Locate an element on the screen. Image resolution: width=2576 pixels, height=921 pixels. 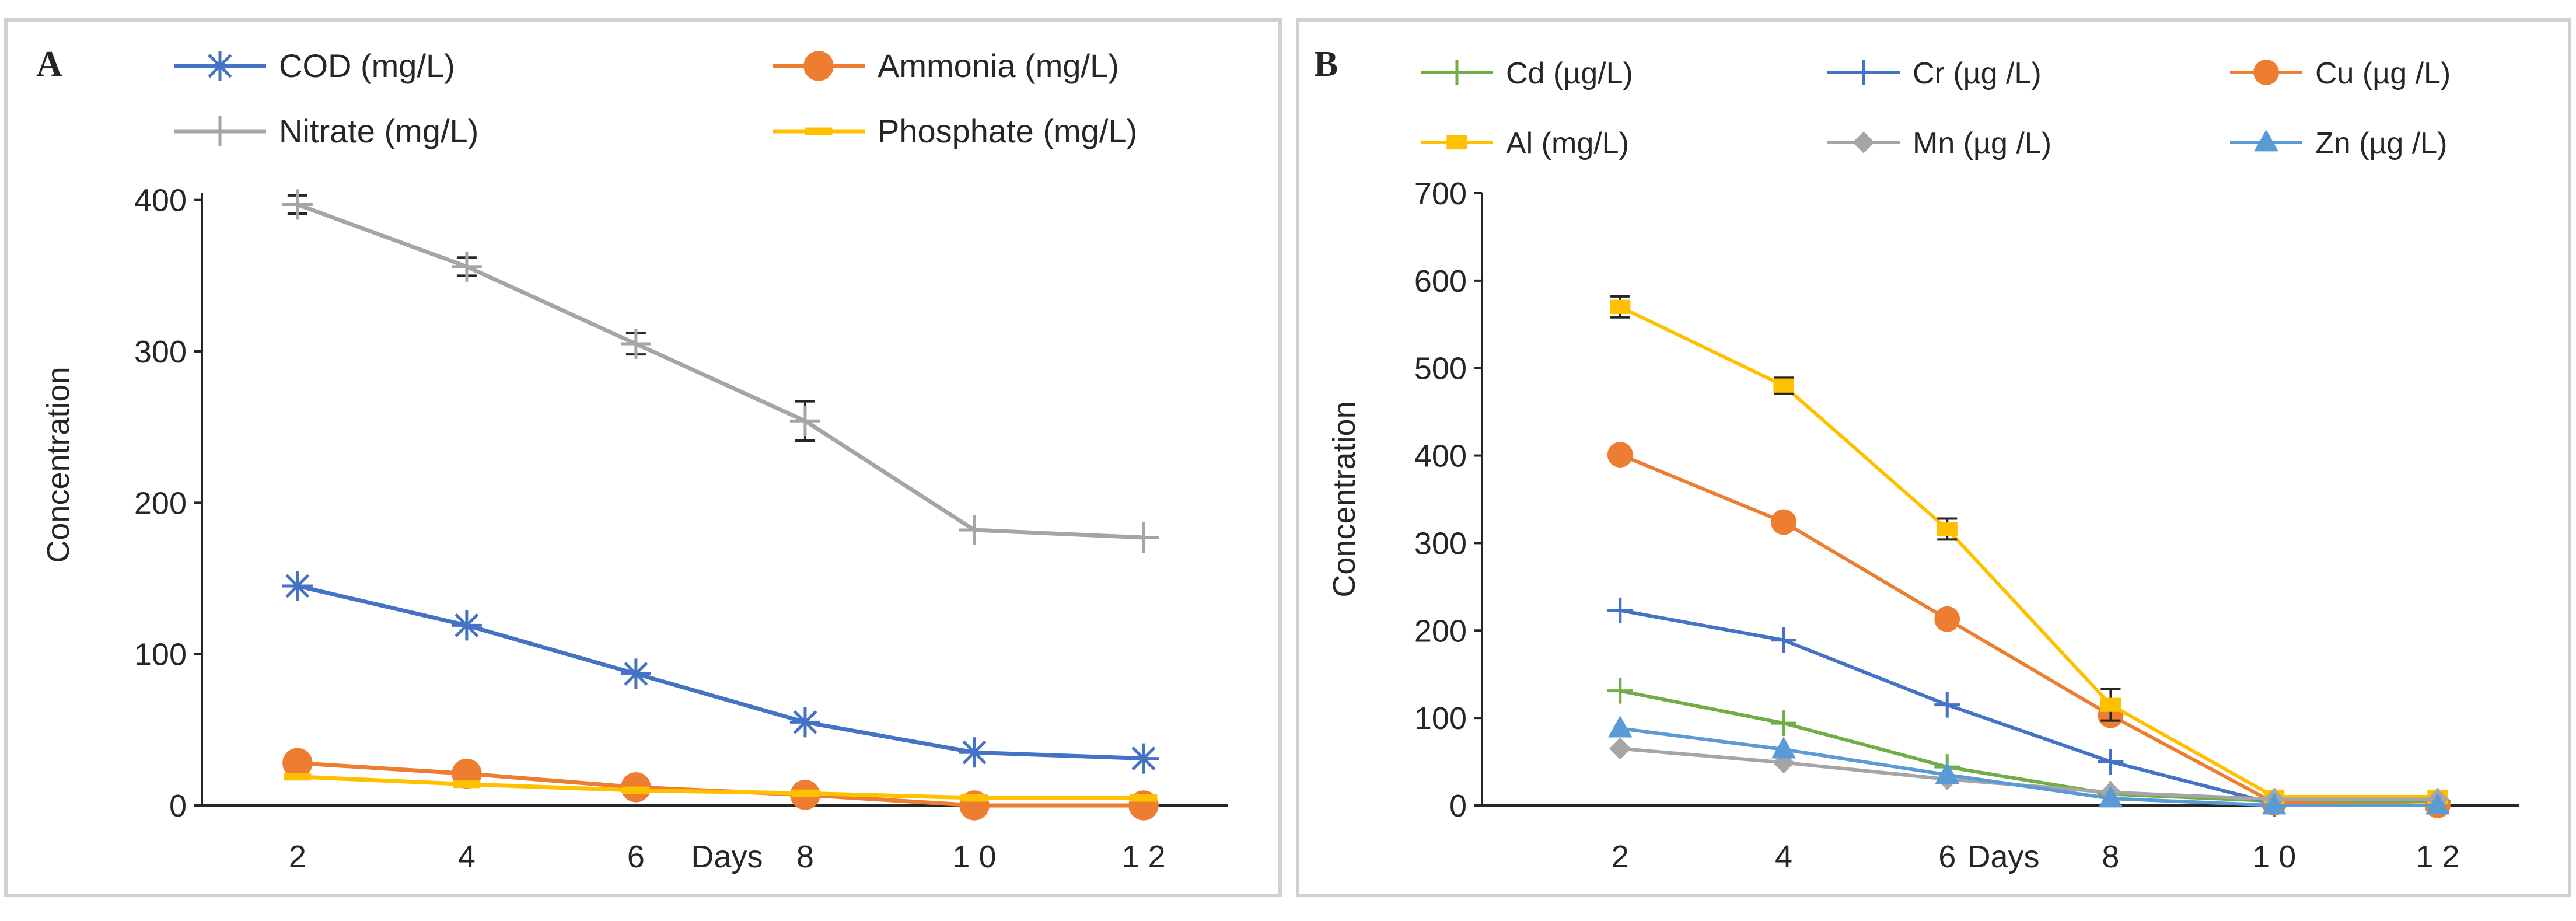
panel-a-legend-label: Nitrate (mg/L) is located at coordinates (378, 131).